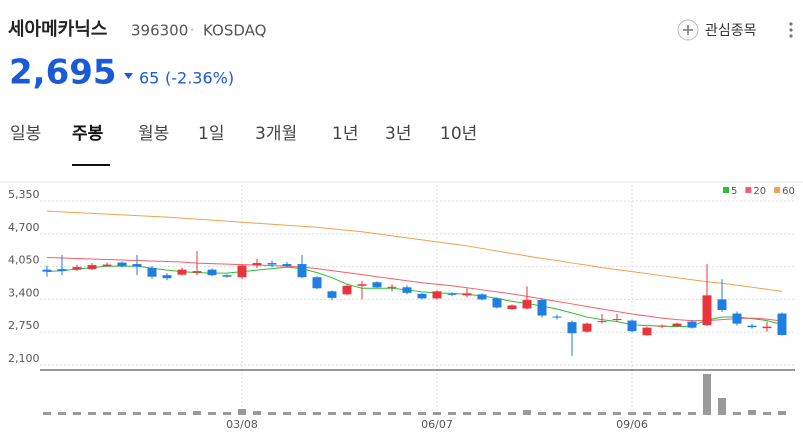 The height and width of the screenshot is (444, 803). What do you see at coordinates (153, 134) in the screenshot?
I see `tab: 월봉` at bounding box center [153, 134].